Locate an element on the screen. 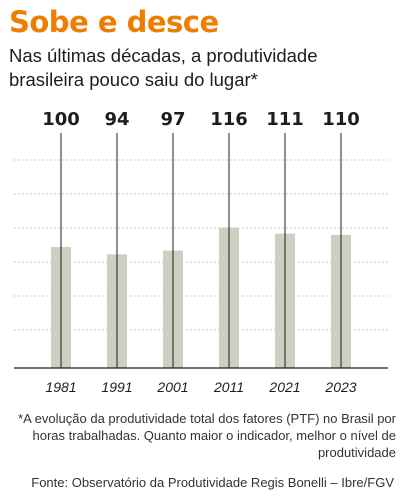 This screenshot has width=400, height=498. data-label-1981: 100 is located at coordinates (61, 119).